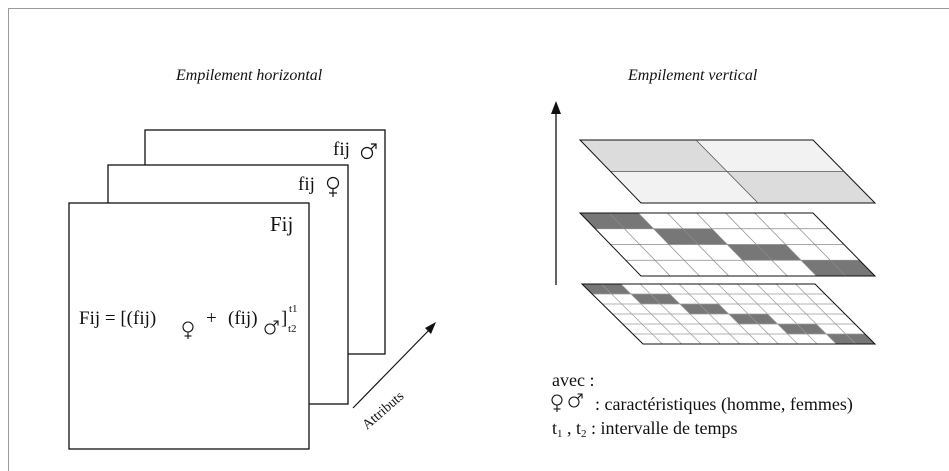  I want to click on formula-term2: (fij), so click(243, 318).